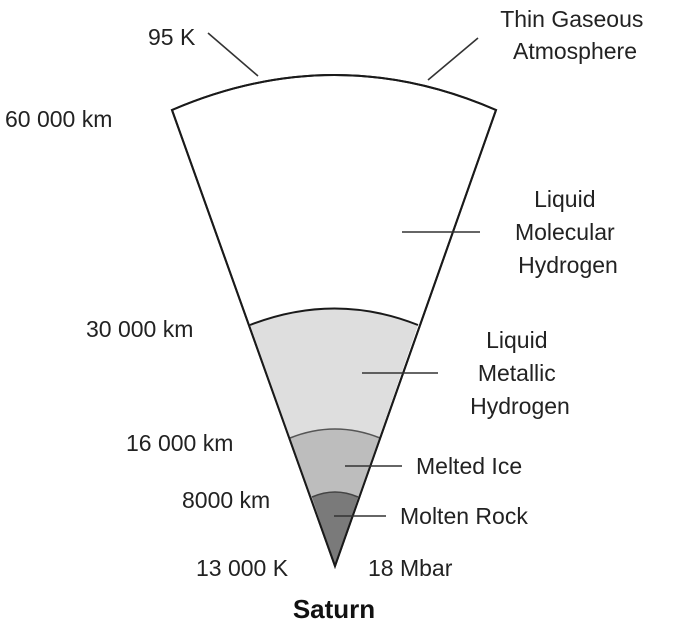 This screenshot has width=684, height=632. What do you see at coordinates (335, 433) in the screenshot?
I see `boundary-16000-km` at bounding box center [335, 433].